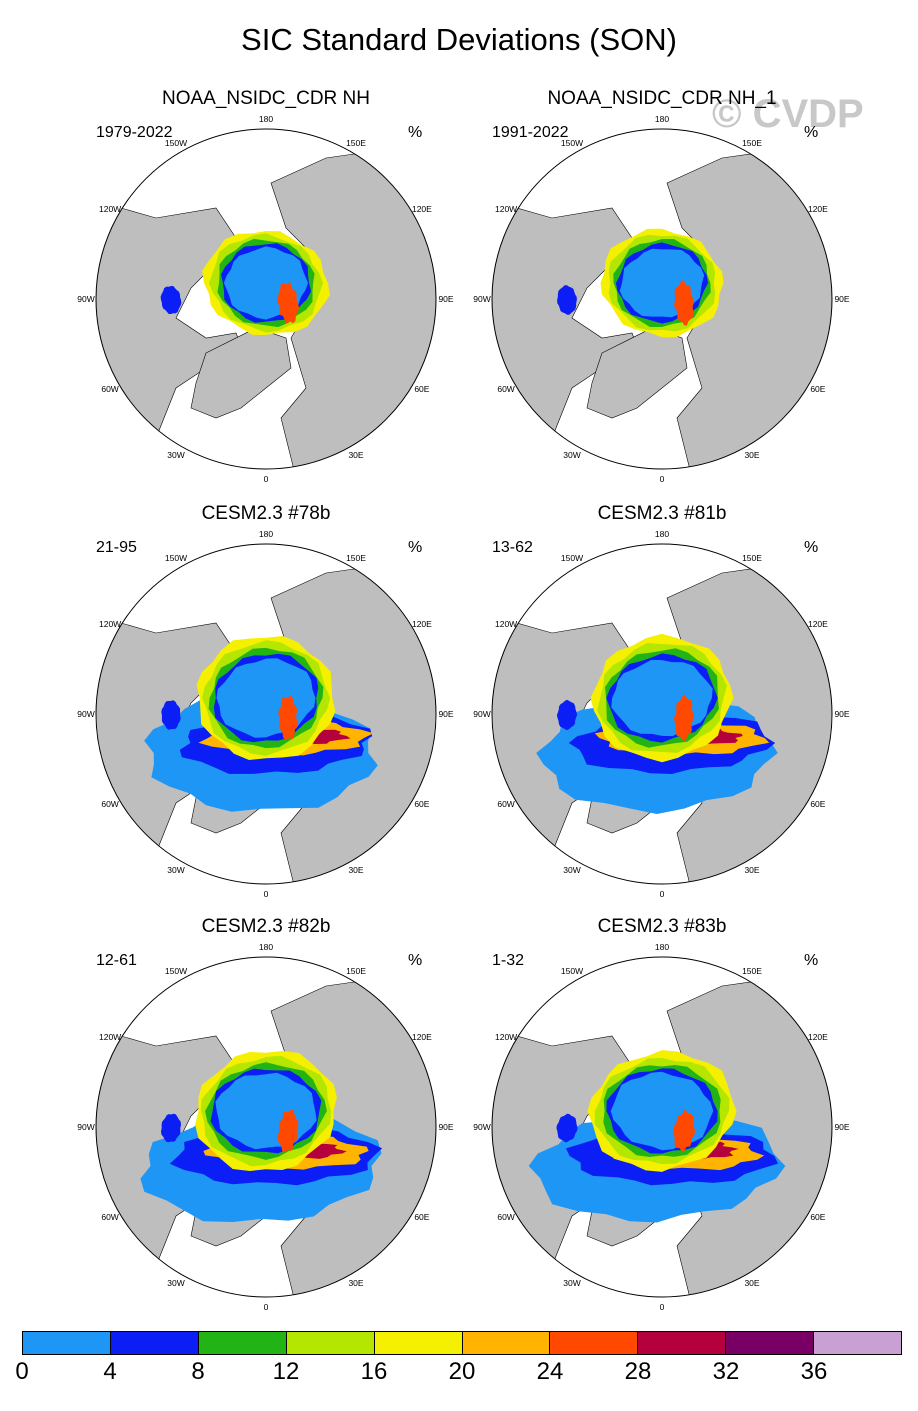 The image size is (918, 1411). What do you see at coordinates (512, 547) in the screenshot?
I see `panel-year-range: 13-62` at bounding box center [512, 547].